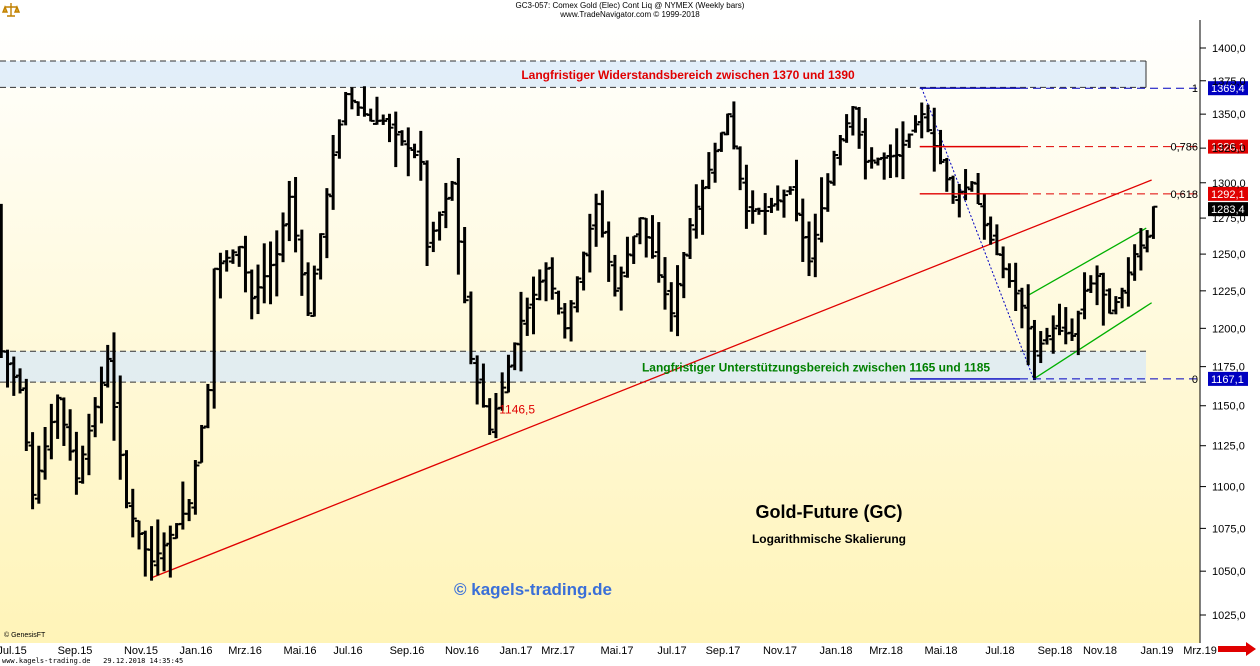 Image resolution: width=1260 pixels, height=666 pixels. I want to click on x-tick-label-4: Mrz.16, so click(245, 651).